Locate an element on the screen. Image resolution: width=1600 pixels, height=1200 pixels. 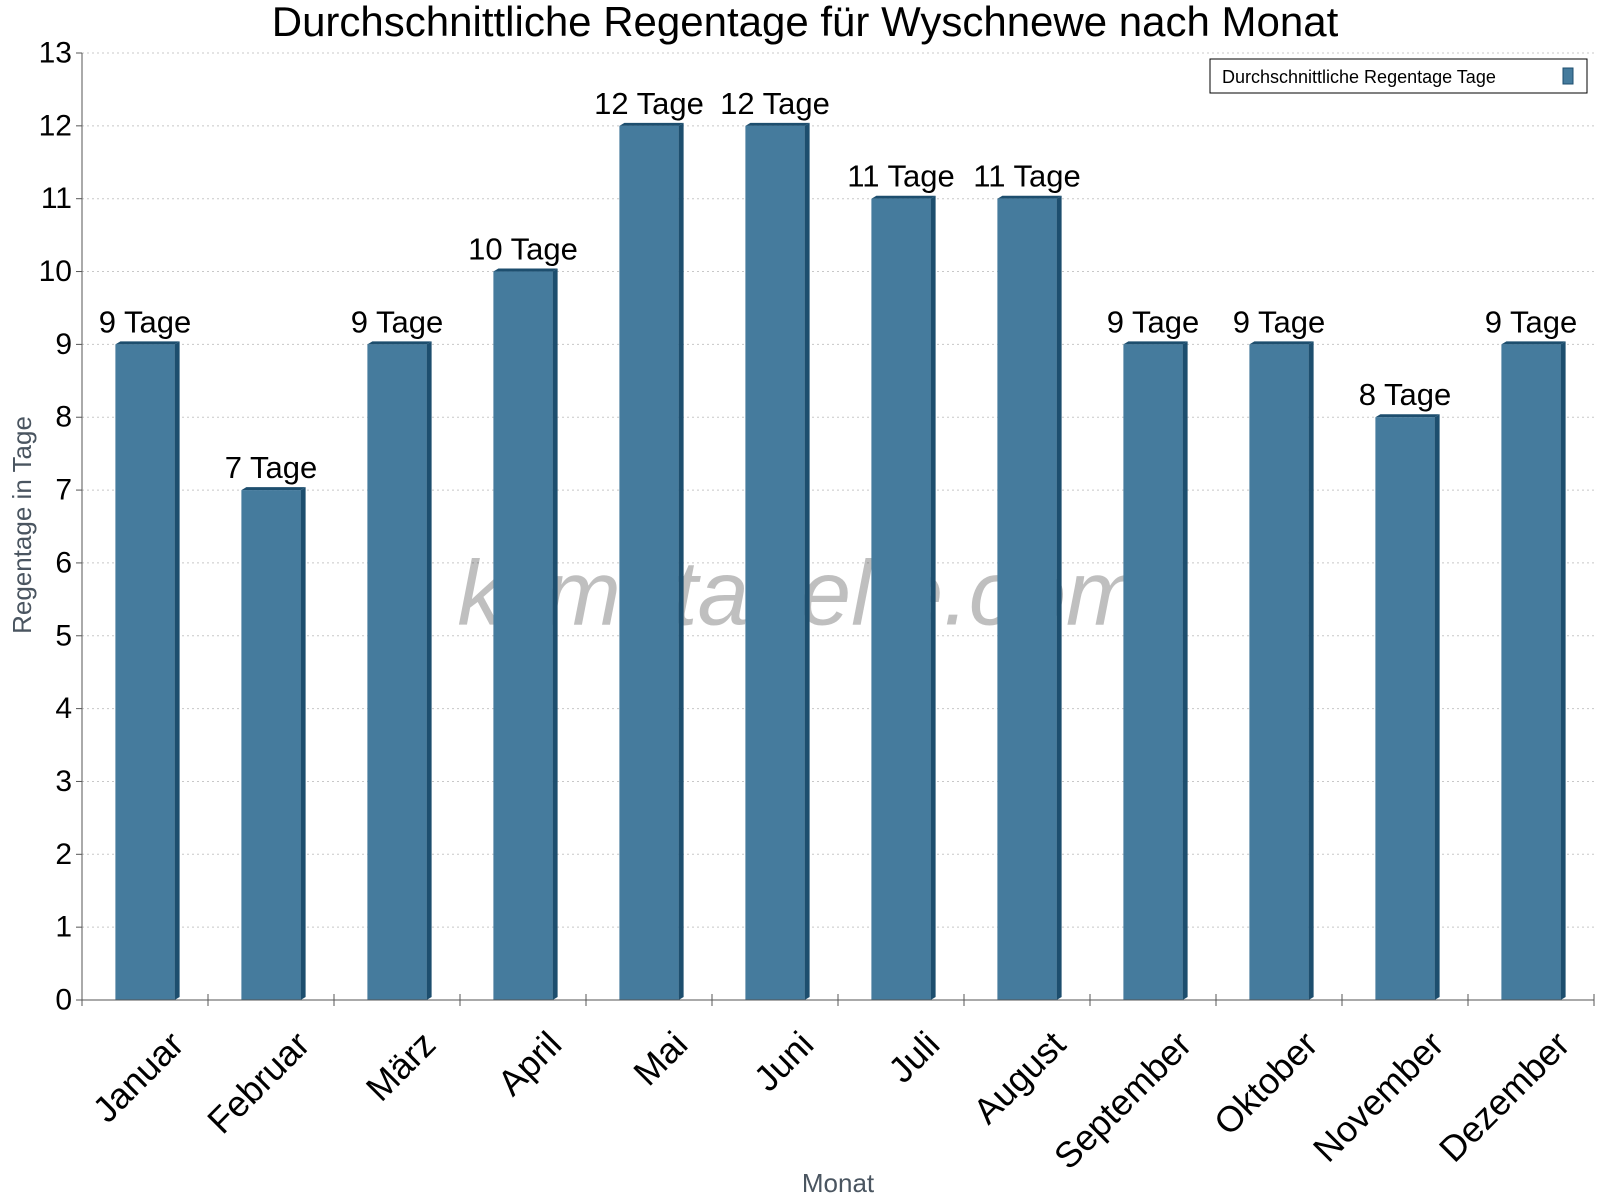
x-tick-label: Juni is located at coordinates (784, 1061).